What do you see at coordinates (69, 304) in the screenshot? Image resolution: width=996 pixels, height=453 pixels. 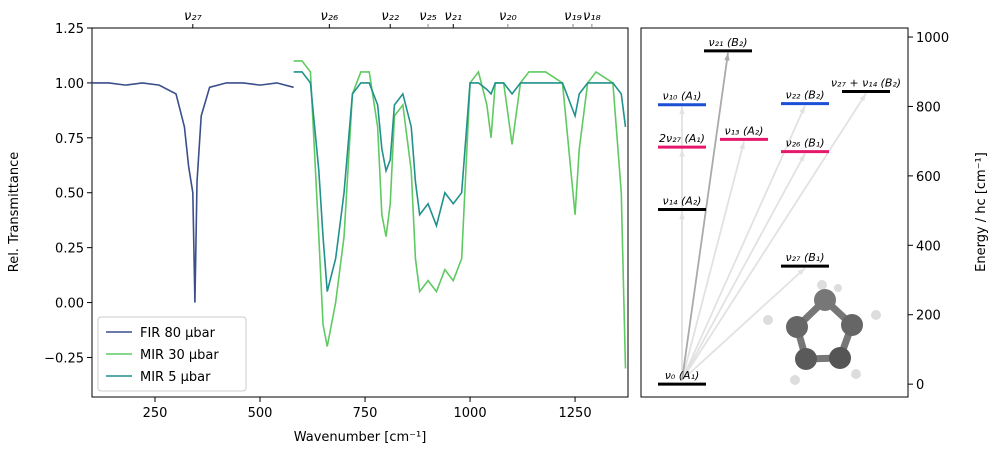 I see `y-tick-label: 0.00` at bounding box center [69, 304].